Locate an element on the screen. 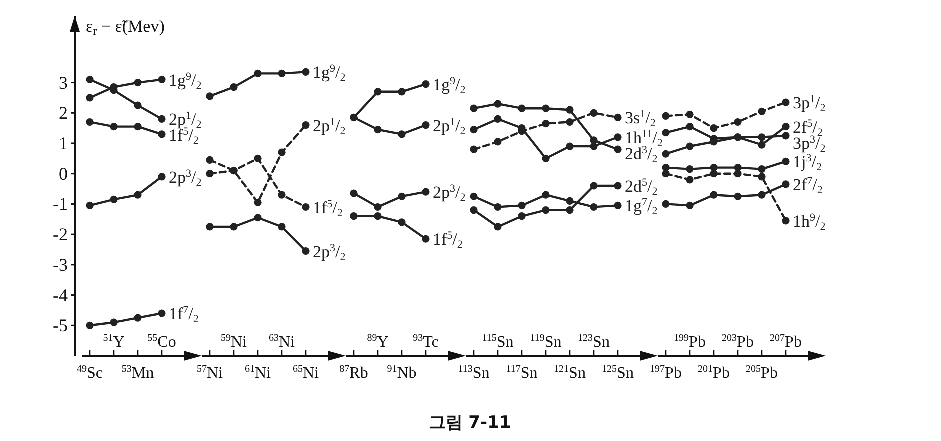 The image size is (941, 441). x-tick-label: $^{89}$Y is located at coordinates (378, 342).